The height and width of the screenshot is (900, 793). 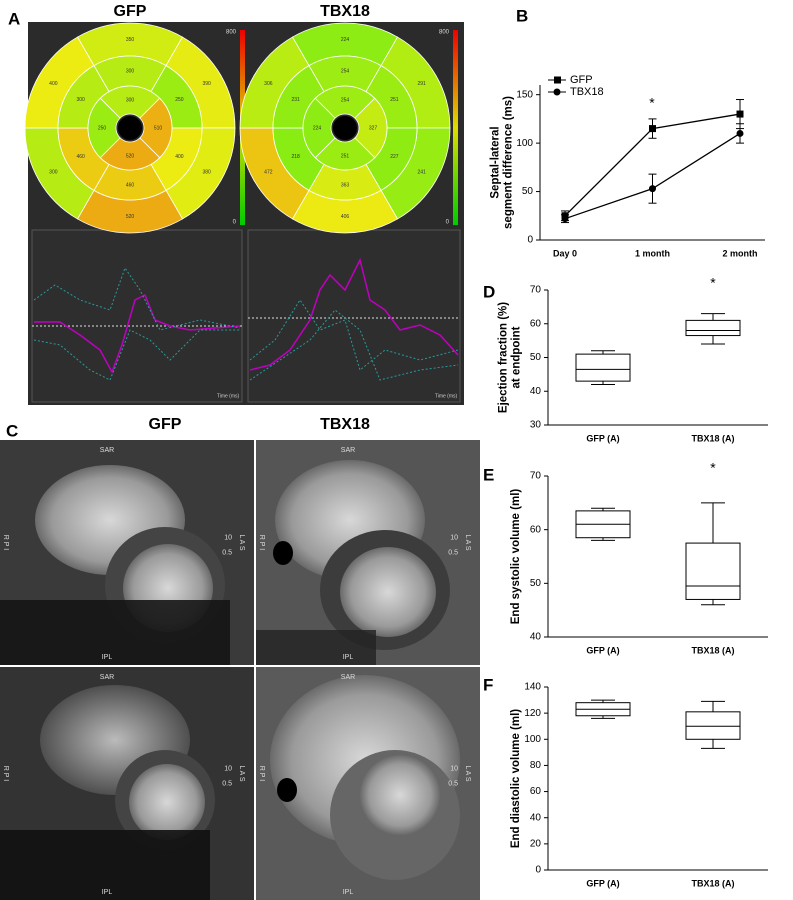 I want to click on trace-x-label: Time (ms), so click(x=228, y=396).